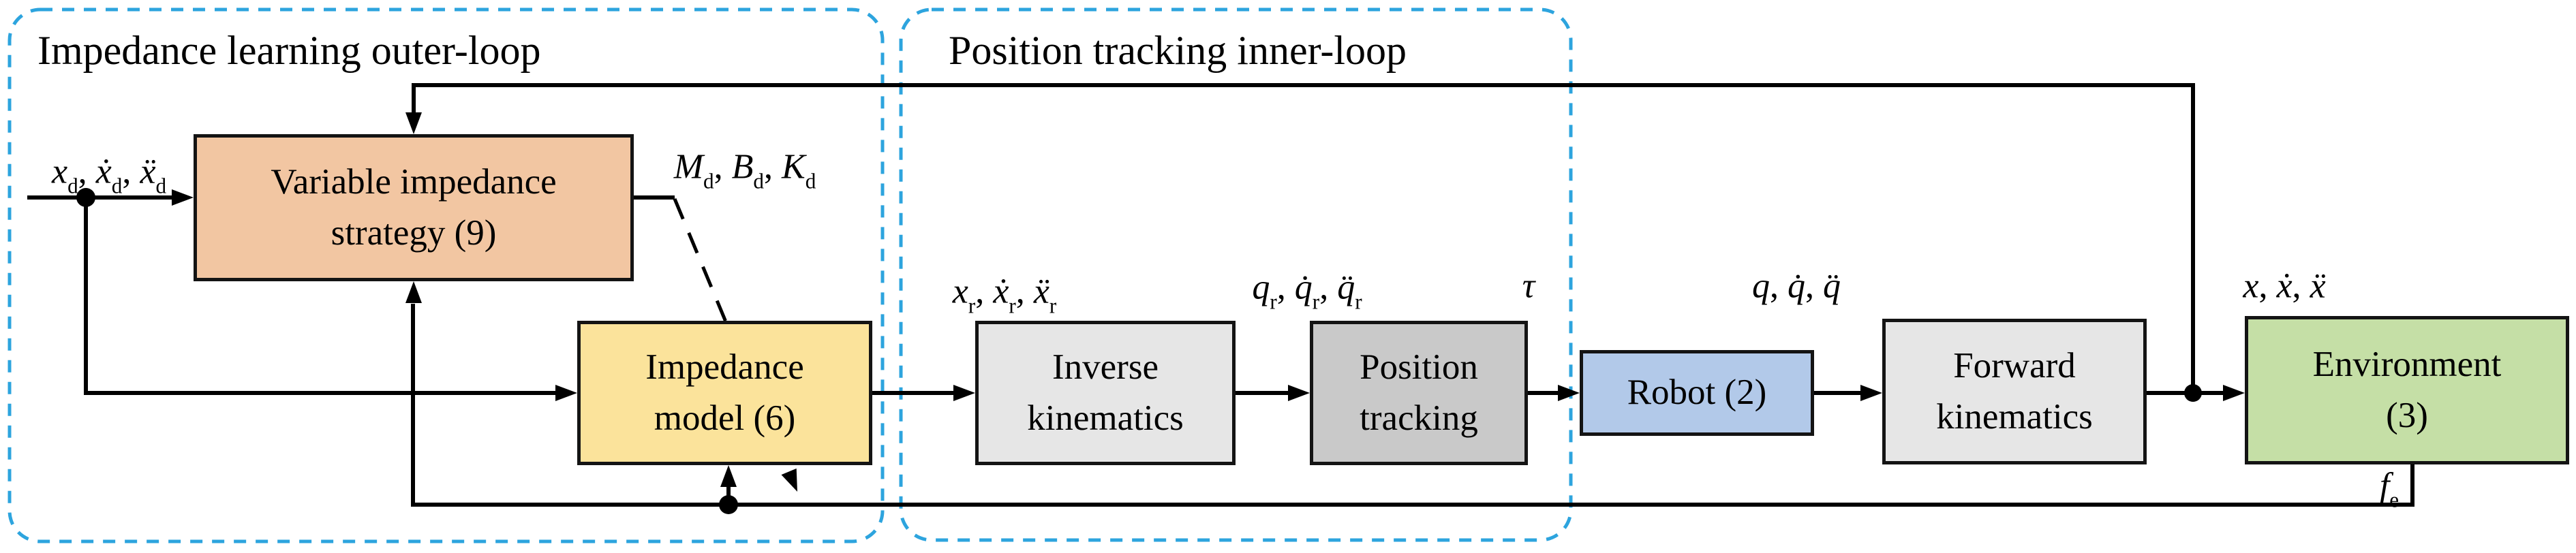  Describe the element at coordinates (1299, 393) in the screenshot. I see `arrowhead-into-position-tracking` at that location.